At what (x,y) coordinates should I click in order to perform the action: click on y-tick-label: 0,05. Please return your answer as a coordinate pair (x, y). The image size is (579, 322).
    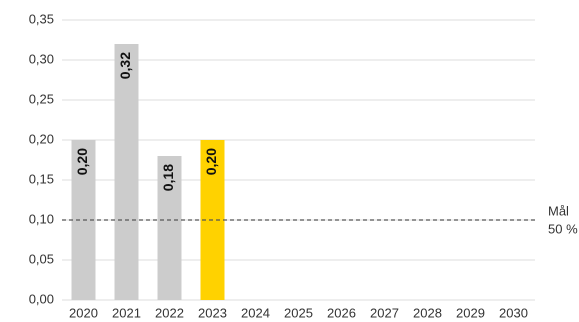
    Looking at the image, I should click on (41, 258).